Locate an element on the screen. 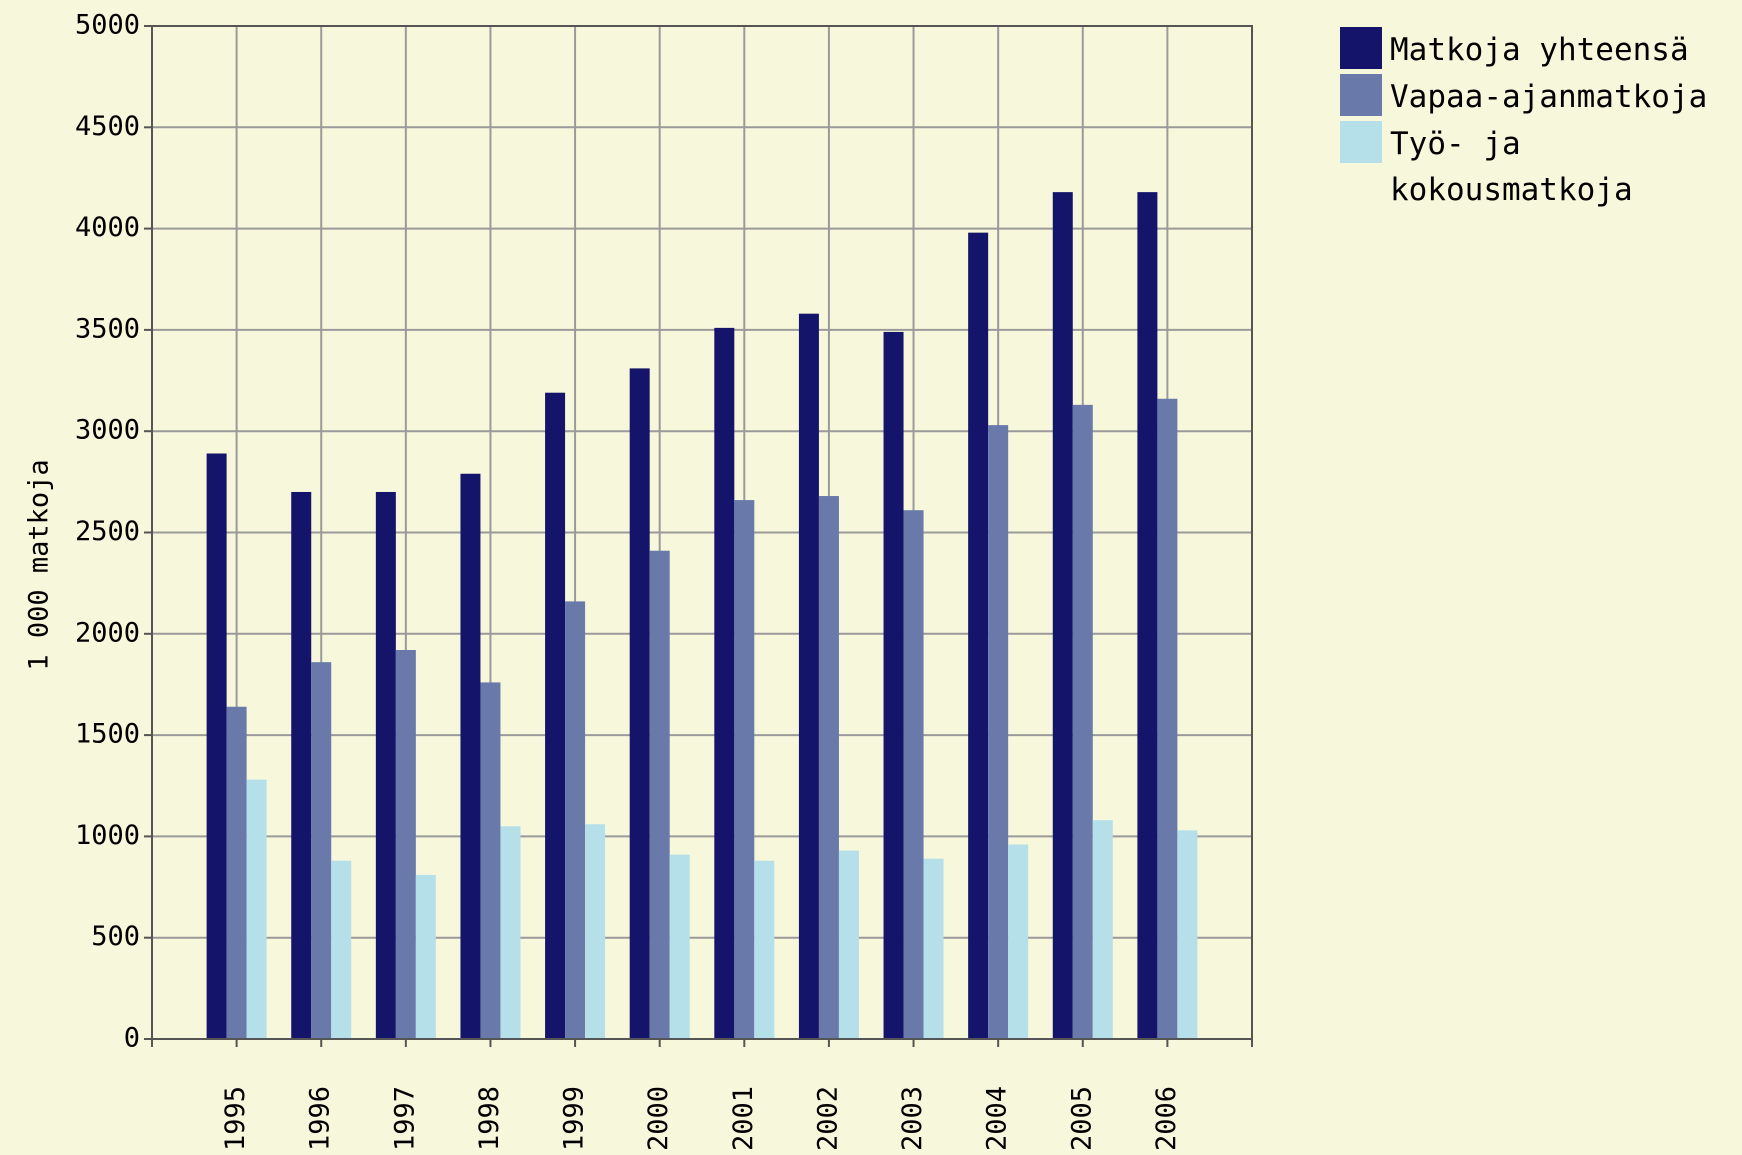  y-tick-label: 1000 is located at coordinates (107, 835).